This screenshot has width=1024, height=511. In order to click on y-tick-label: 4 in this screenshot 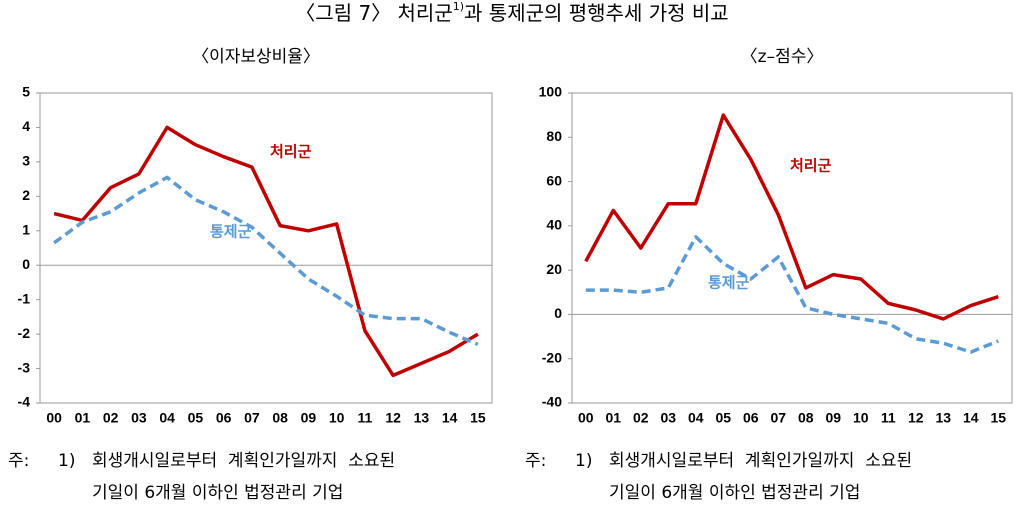, I will do `click(26, 126)`.